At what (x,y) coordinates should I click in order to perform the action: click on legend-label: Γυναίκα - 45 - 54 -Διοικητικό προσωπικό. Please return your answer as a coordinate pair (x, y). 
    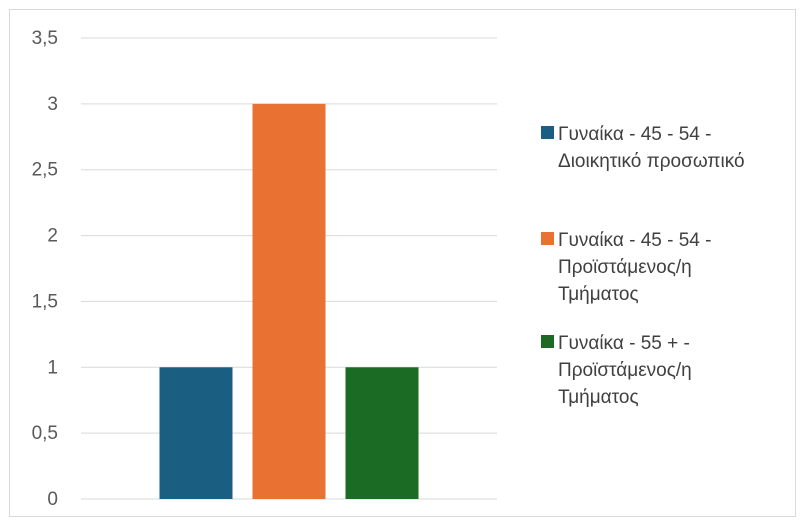
    Looking at the image, I should click on (651, 148).